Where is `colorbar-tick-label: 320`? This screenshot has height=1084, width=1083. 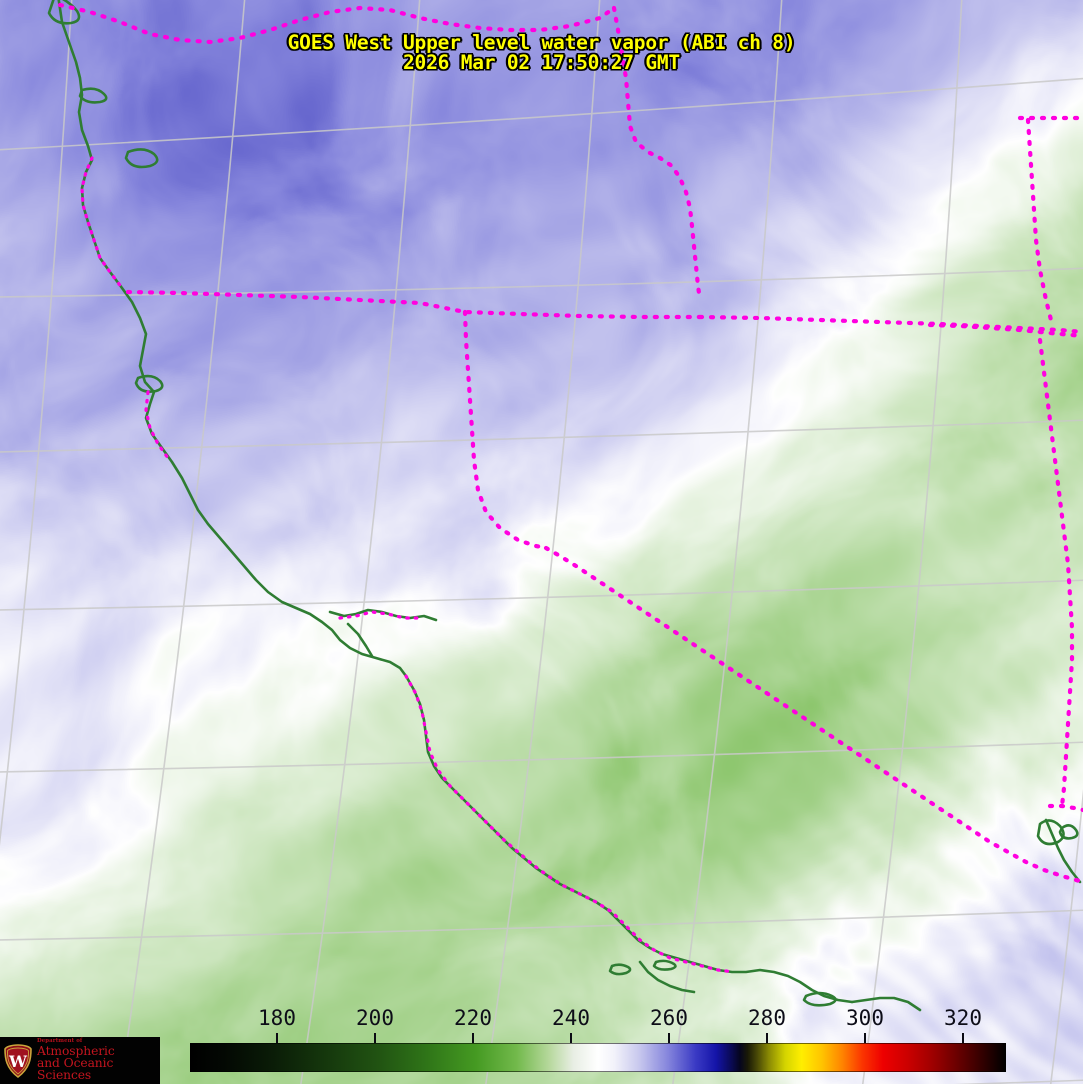 colorbar-tick-label: 320 is located at coordinates (963, 1018).